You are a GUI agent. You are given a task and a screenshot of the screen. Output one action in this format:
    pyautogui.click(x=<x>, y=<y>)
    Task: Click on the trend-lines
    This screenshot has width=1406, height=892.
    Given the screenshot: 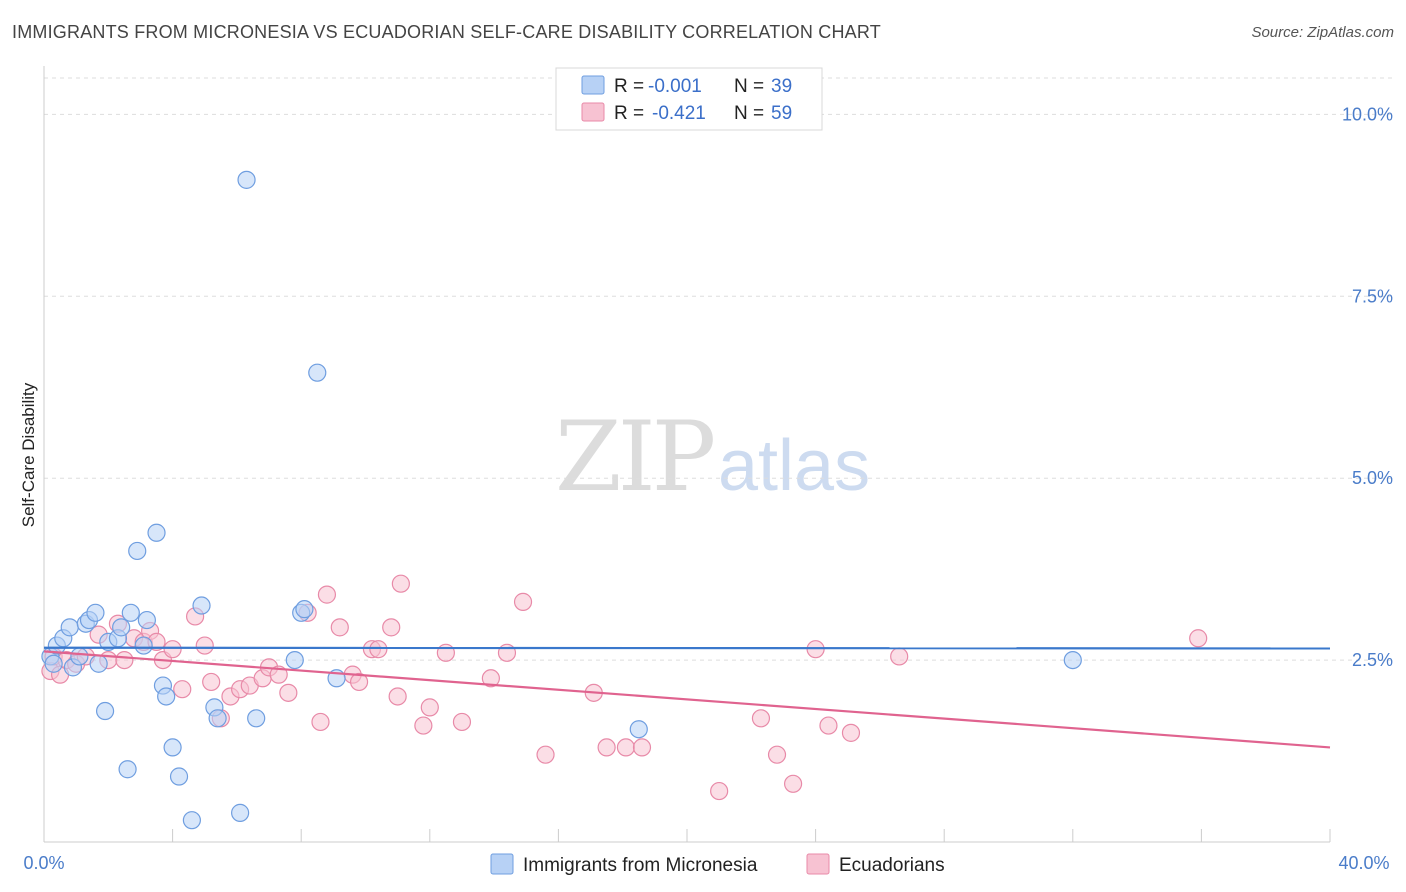 What is the action you would take?
    pyautogui.click(x=687, y=697)
    